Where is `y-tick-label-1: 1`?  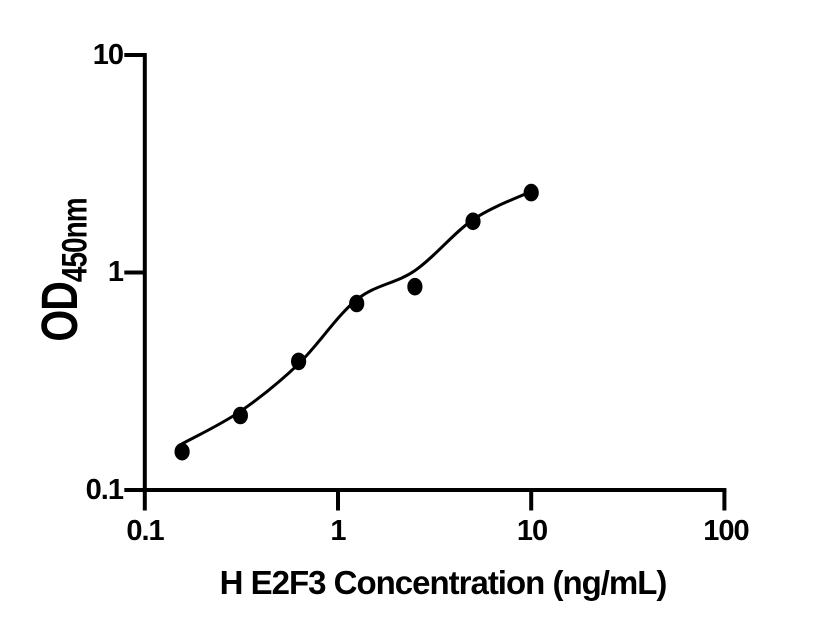
y-tick-label-1: 1 is located at coordinates (115, 272).